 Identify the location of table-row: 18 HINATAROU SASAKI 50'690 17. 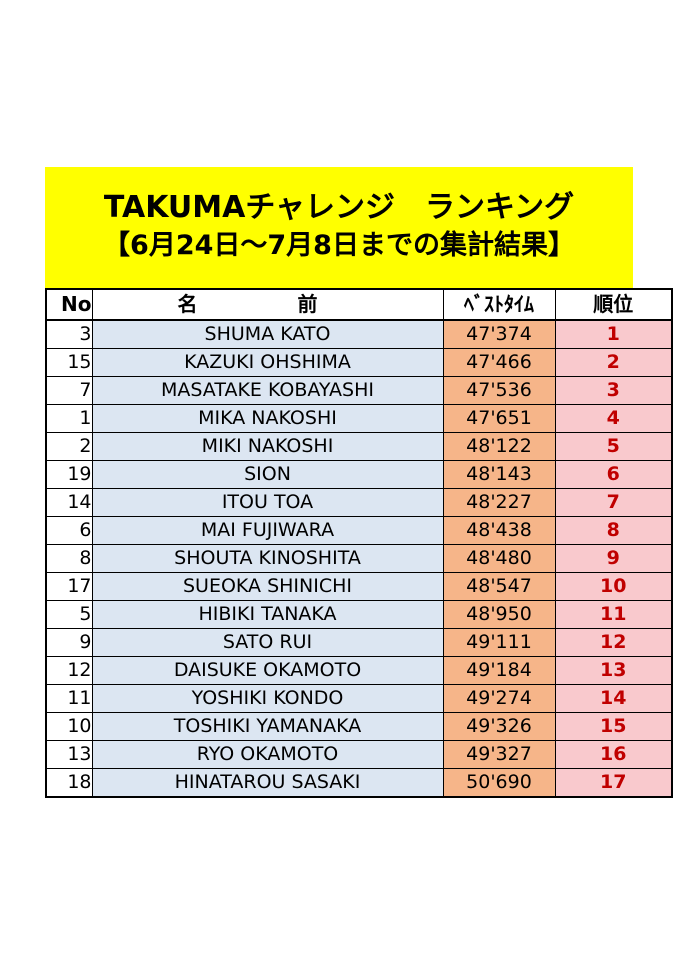
(359, 783).